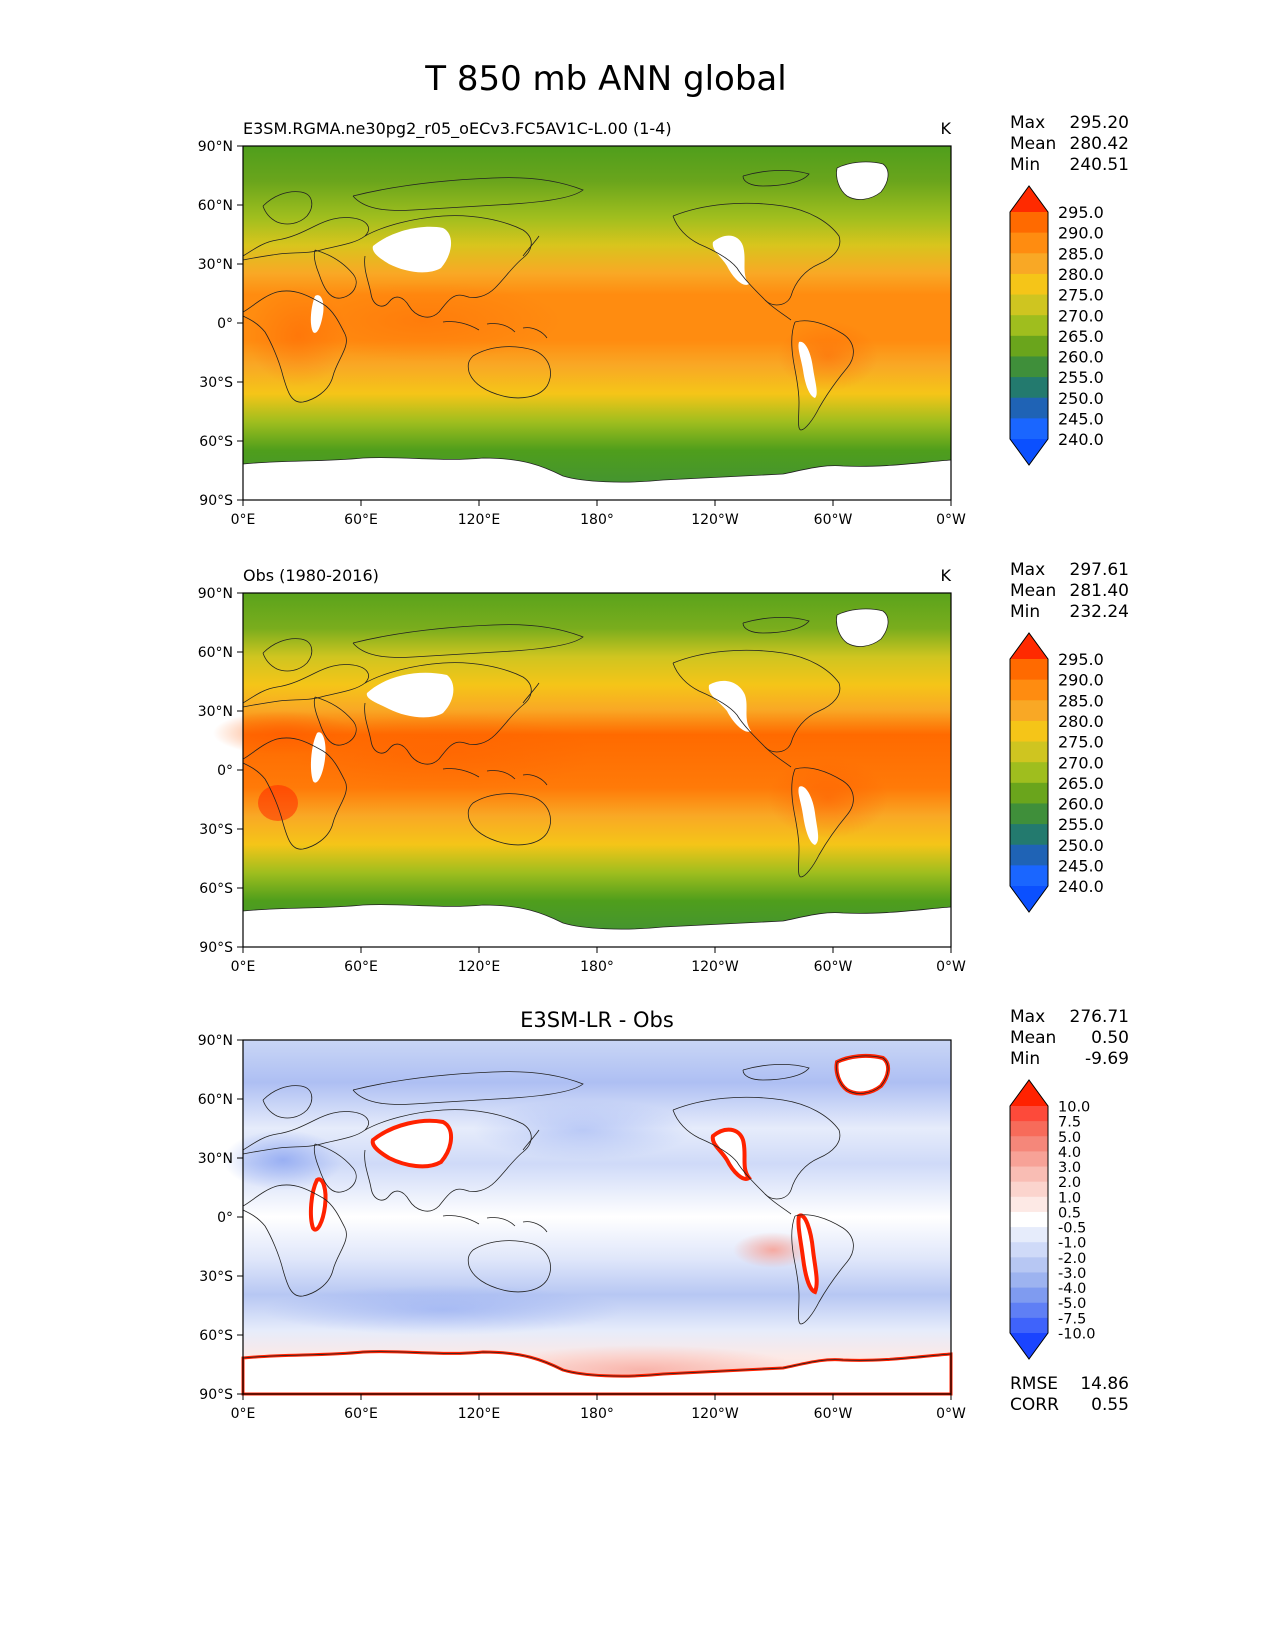 This screenshot has height=1650, width=1275. Describe the element at coordinates (215, 712) in the screenshot. I see `lat-tick-label: 30°N` at that location.